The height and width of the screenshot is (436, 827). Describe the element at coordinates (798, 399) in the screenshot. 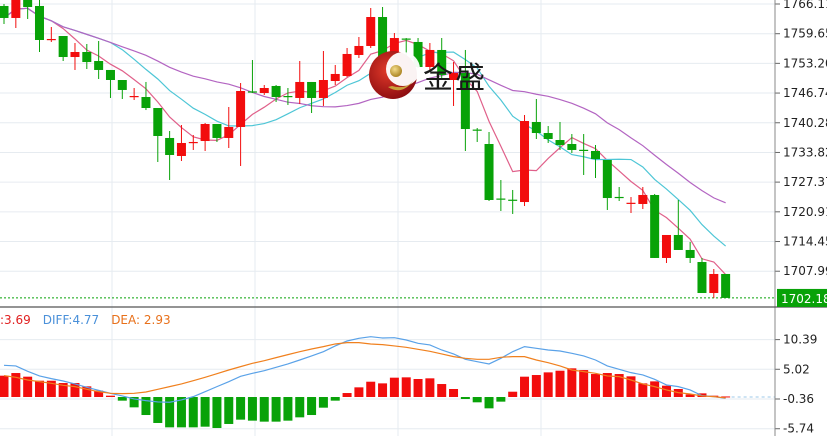

I see `macd-tick-label: -0.36` at that location.